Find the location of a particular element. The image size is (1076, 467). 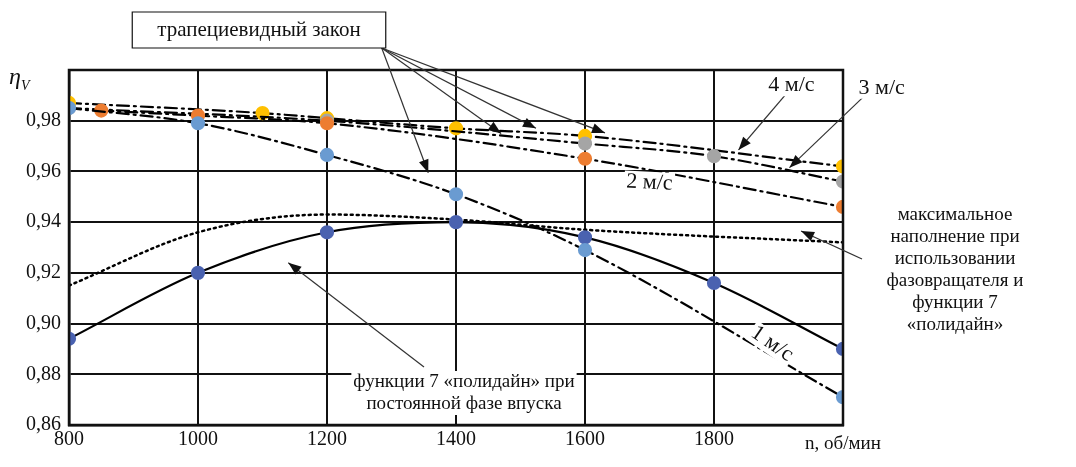

x-tick-label: 1800 is located at coordinates (714, 438).